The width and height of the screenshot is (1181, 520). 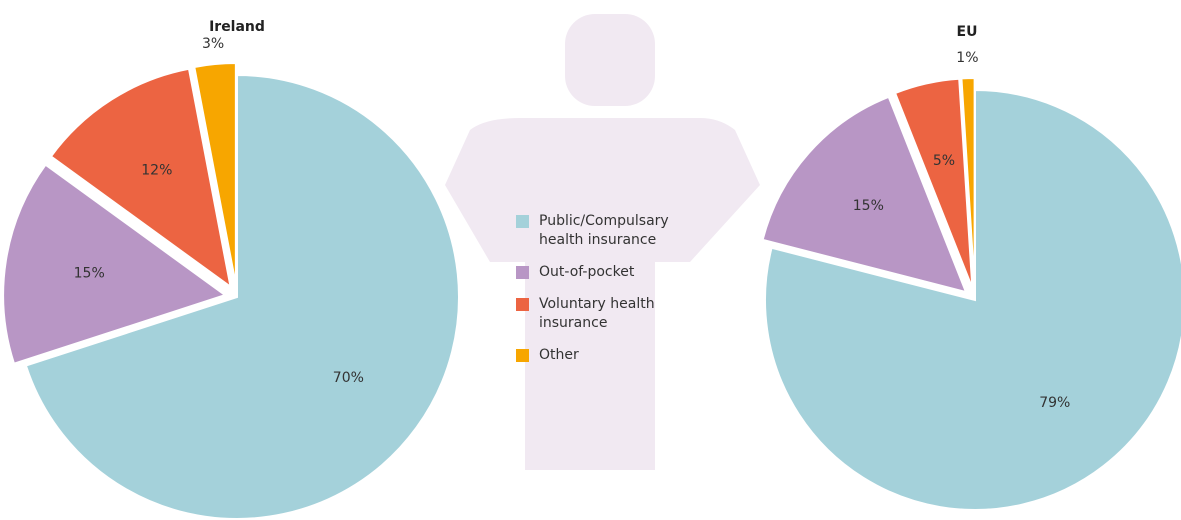 I want to click on legend-item: Public/Compulsary health insurance, so click(x=601, y=231).